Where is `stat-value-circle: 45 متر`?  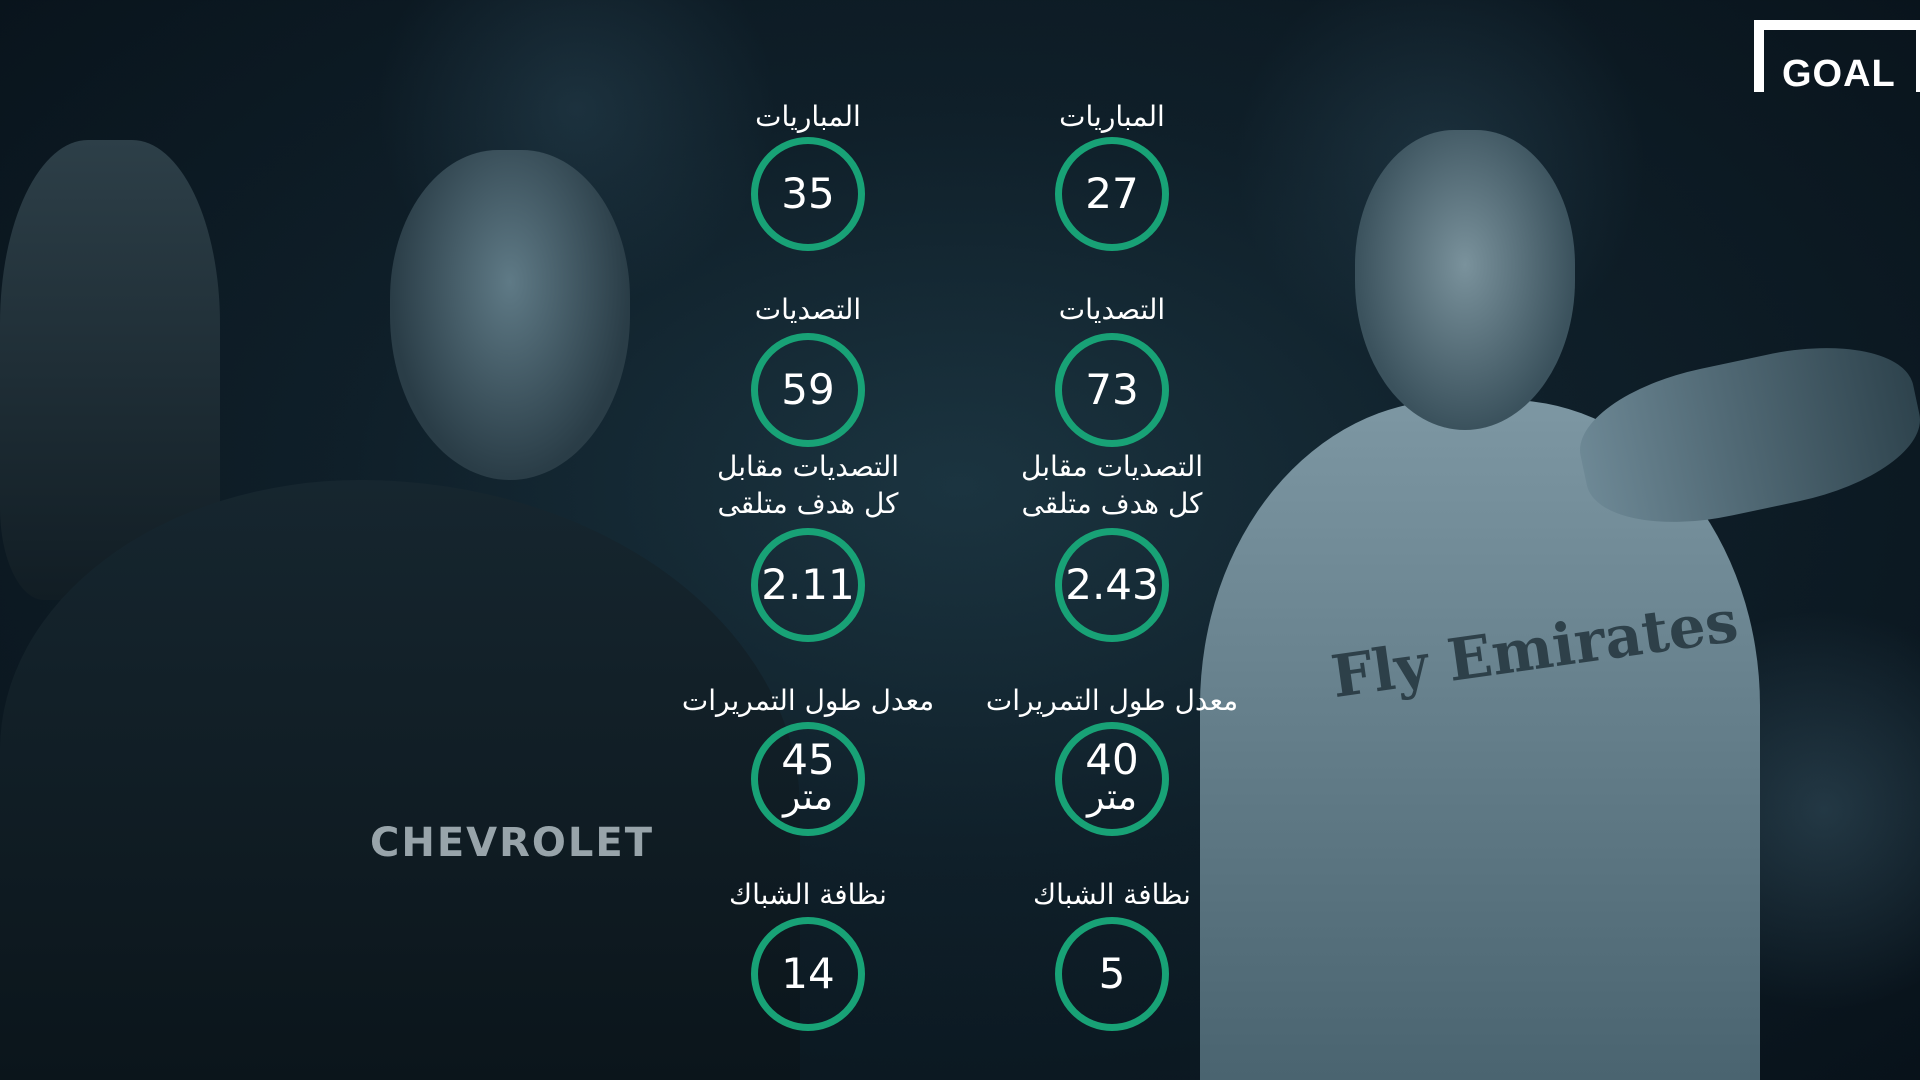 stat-value-circle: 45 متر is located at coordinates (808, 779).